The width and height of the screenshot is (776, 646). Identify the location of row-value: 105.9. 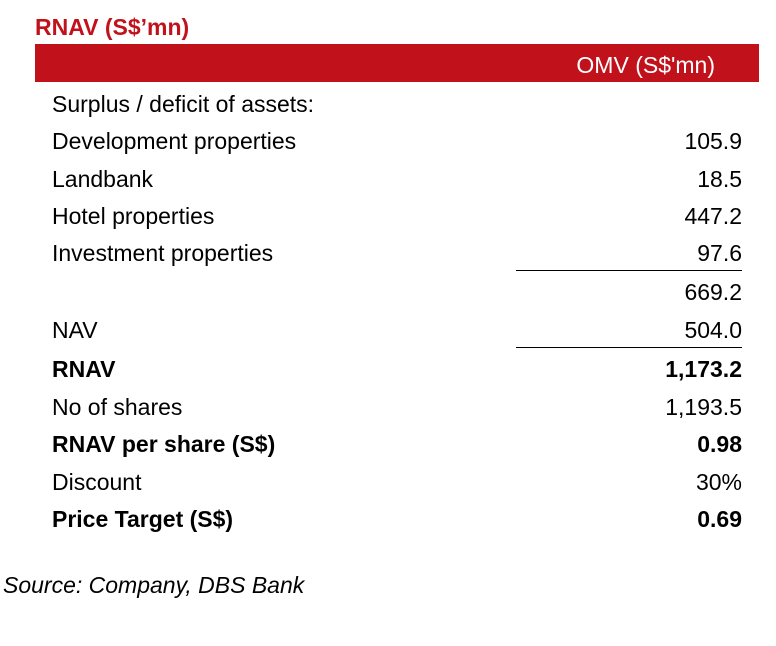
(713, 141).